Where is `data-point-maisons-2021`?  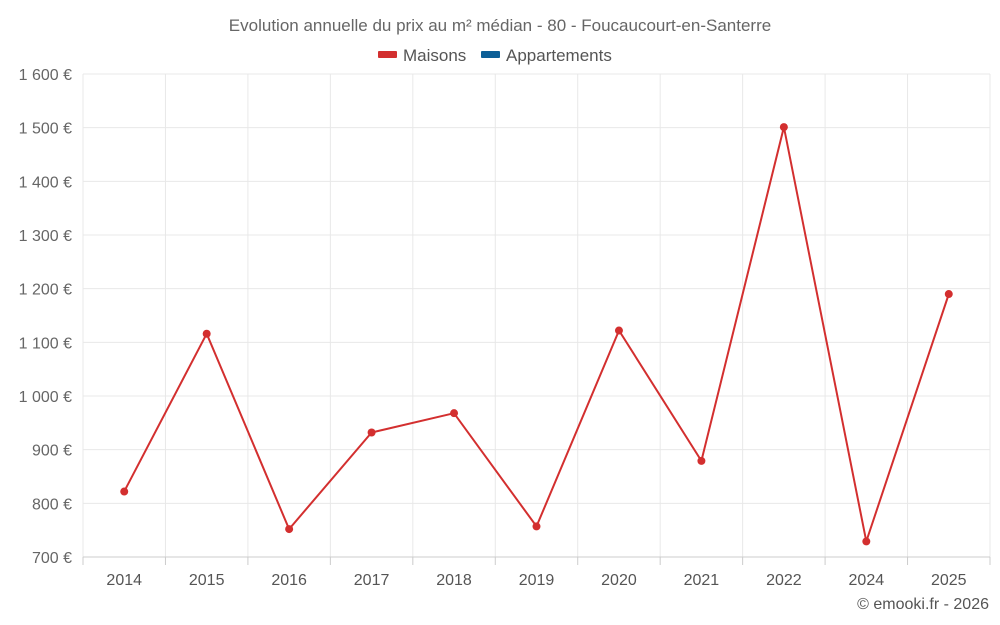
data-point-maisons-2021 is located at coordinates (701, 460).